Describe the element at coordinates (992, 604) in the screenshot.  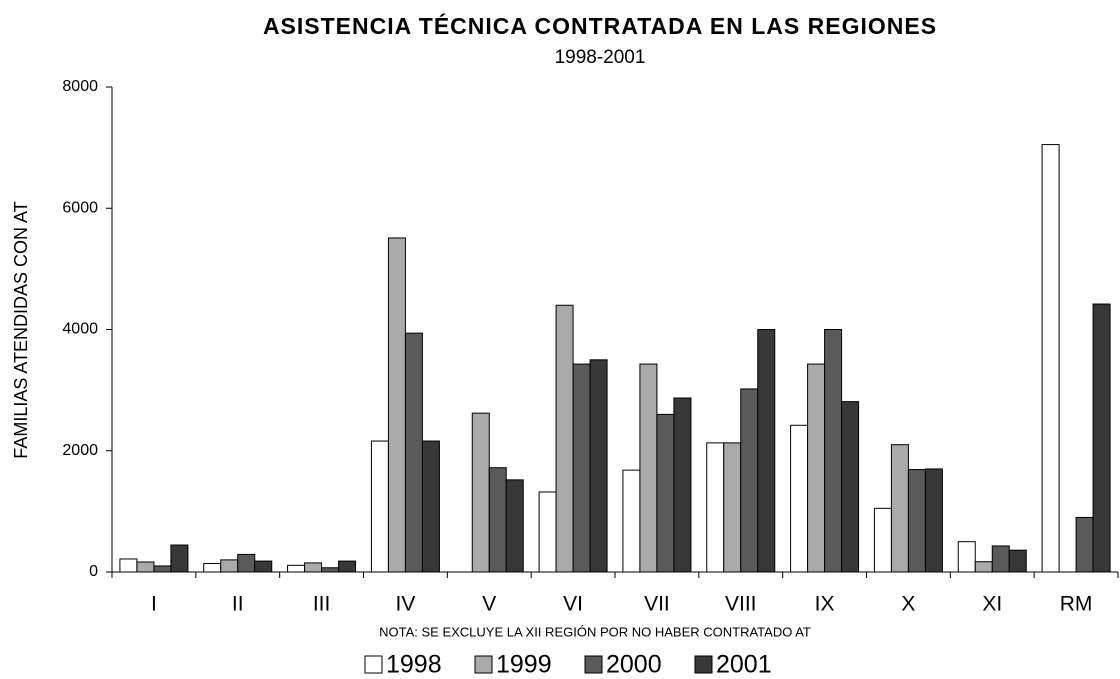
I see `x-tick-label: XI` at that location.